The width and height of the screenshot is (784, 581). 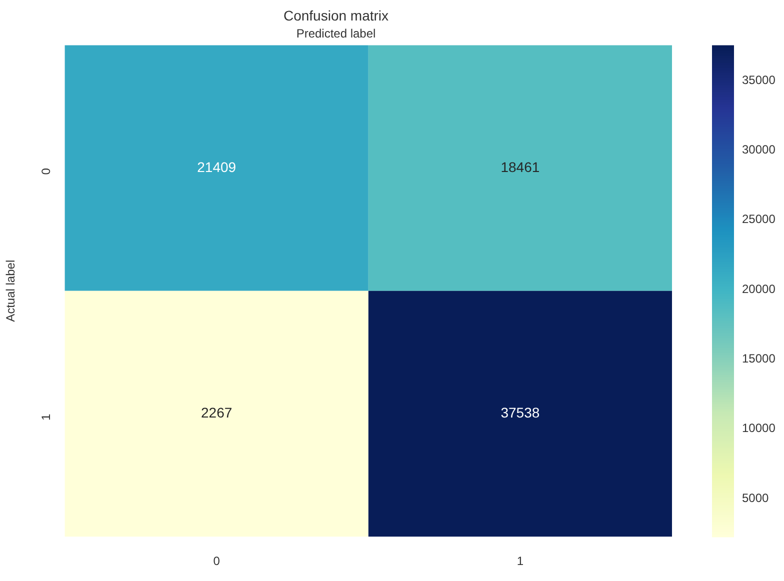 What do you see at coordinates (759, 149) in the screenshot?
I see `color-bar-label: 30000` at bounding box center [759, 149].